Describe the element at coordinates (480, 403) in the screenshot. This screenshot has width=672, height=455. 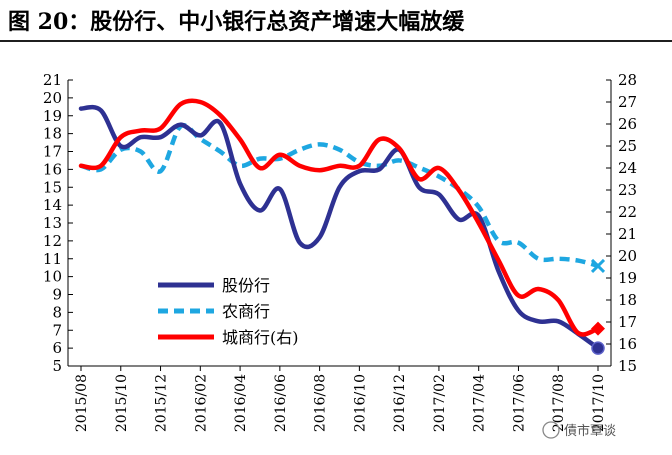
I see `x-tick-label: 2017/04` at that location.